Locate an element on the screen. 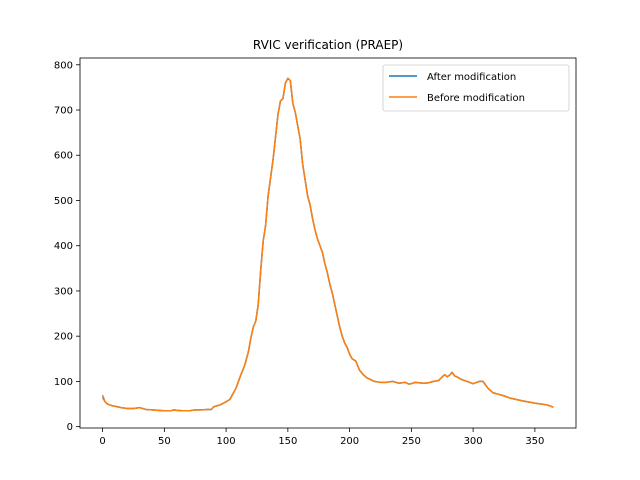  chart-title: RVIC verification (PRAEP) is located at coordinates (328, 45).